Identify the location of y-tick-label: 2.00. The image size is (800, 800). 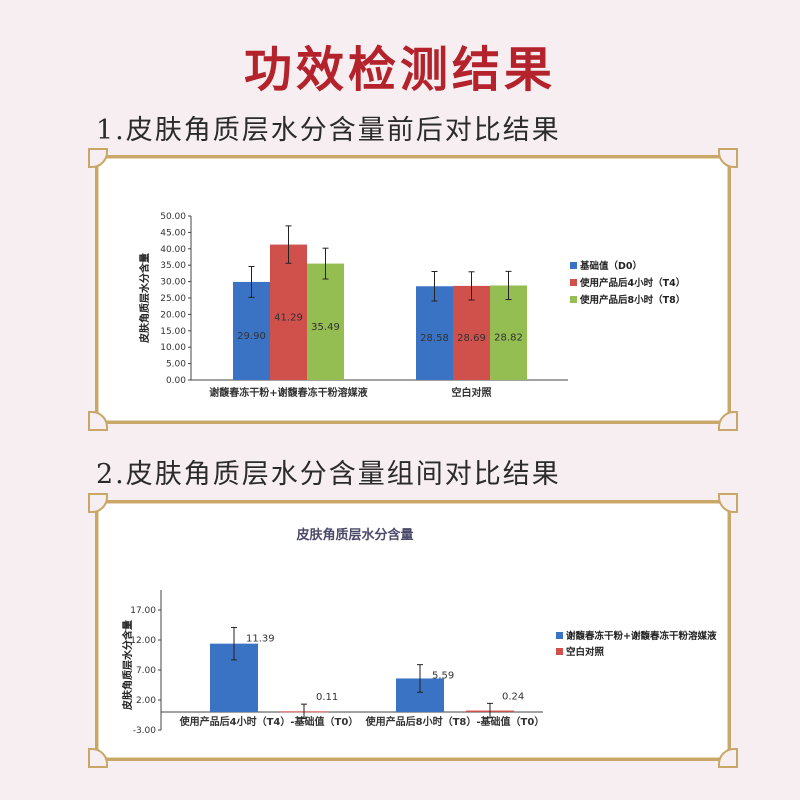
(146, 701).